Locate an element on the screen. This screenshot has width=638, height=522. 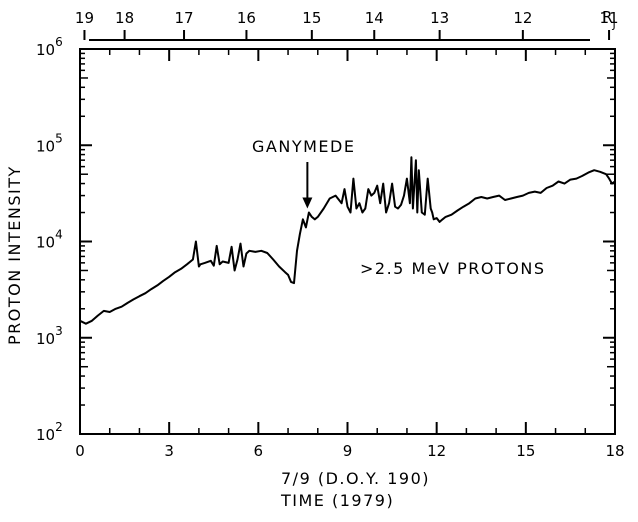
x-tick-label: 9 is located at coordinates (348, 451).